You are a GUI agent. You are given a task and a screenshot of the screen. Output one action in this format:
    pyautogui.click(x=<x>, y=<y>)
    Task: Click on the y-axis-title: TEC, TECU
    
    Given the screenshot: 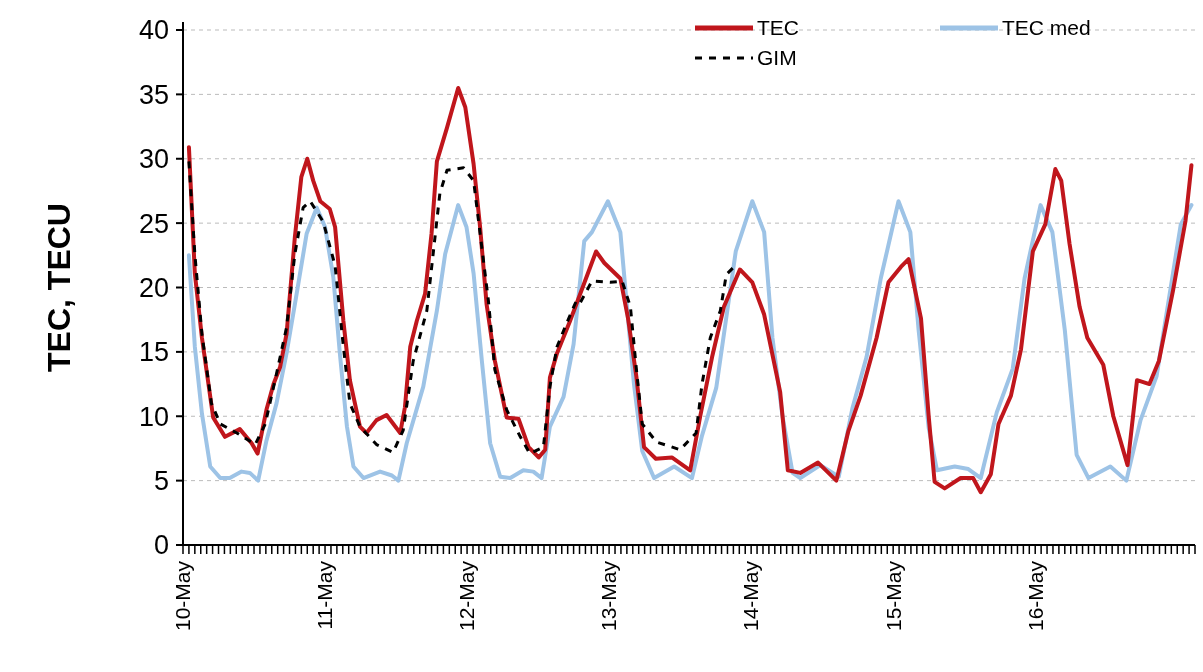 What is the action you would take?
    pyautogui.click(x=59, y=287)
    